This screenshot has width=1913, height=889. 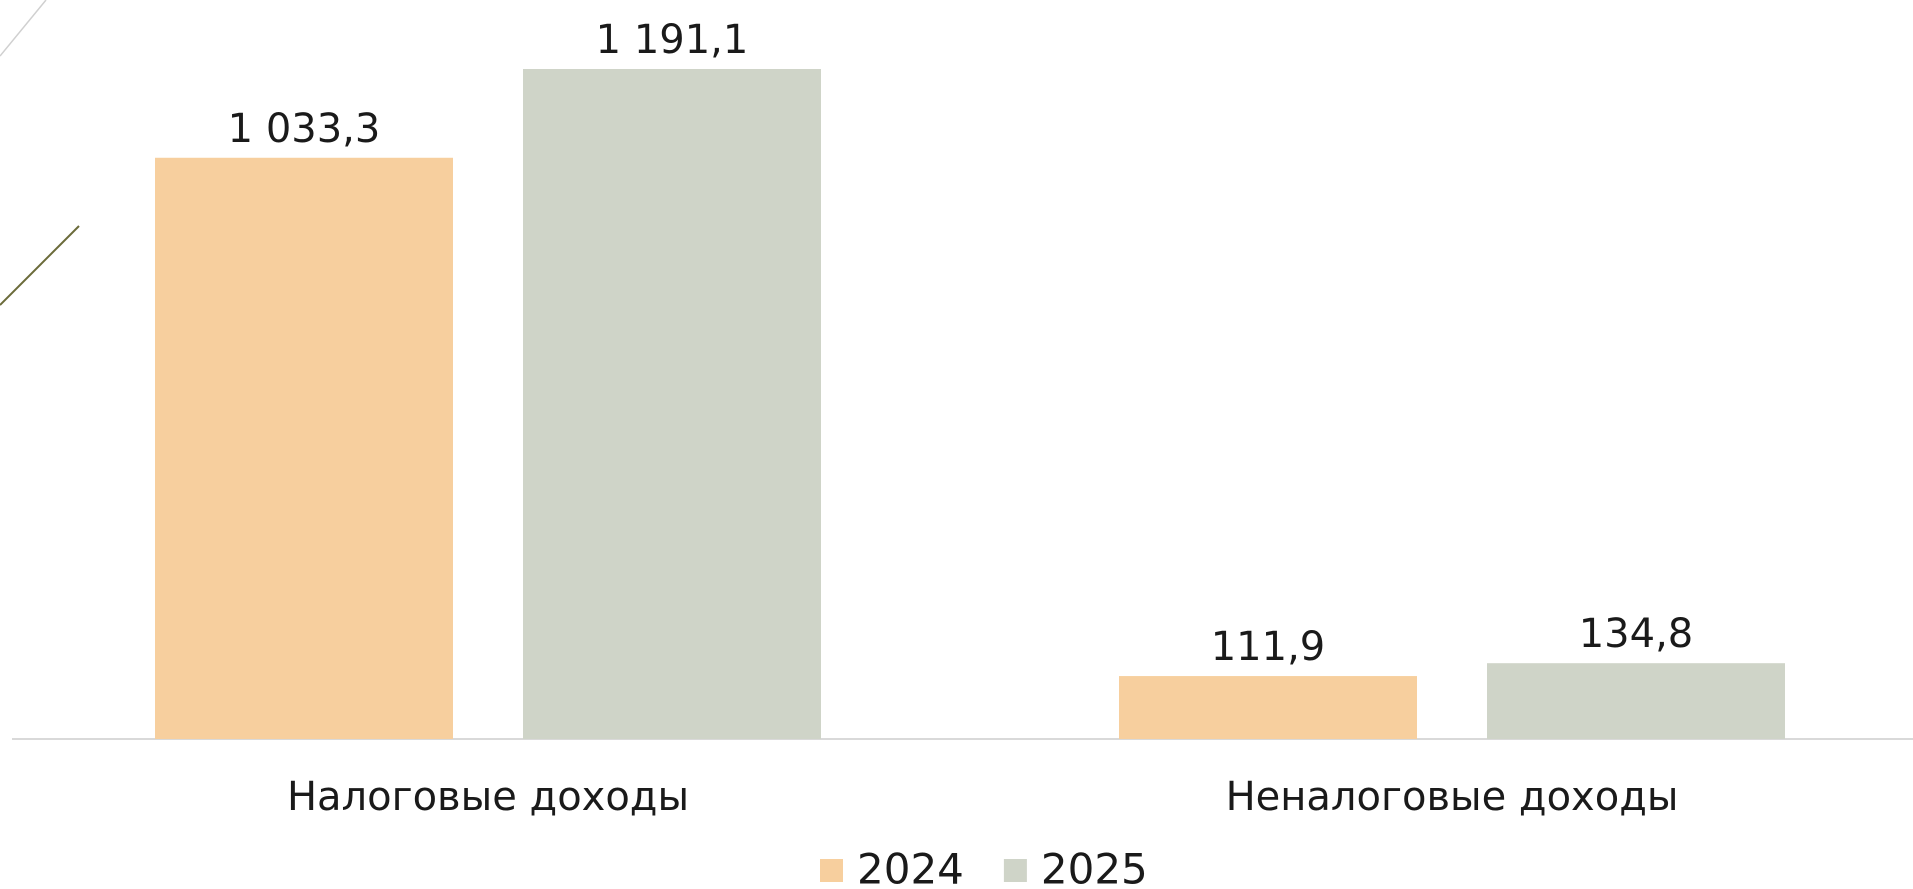 What do you see at coordinates (304, 129) in the screenshot?
I see `value-label: 1 033,3` at bounding box center [304, 129].